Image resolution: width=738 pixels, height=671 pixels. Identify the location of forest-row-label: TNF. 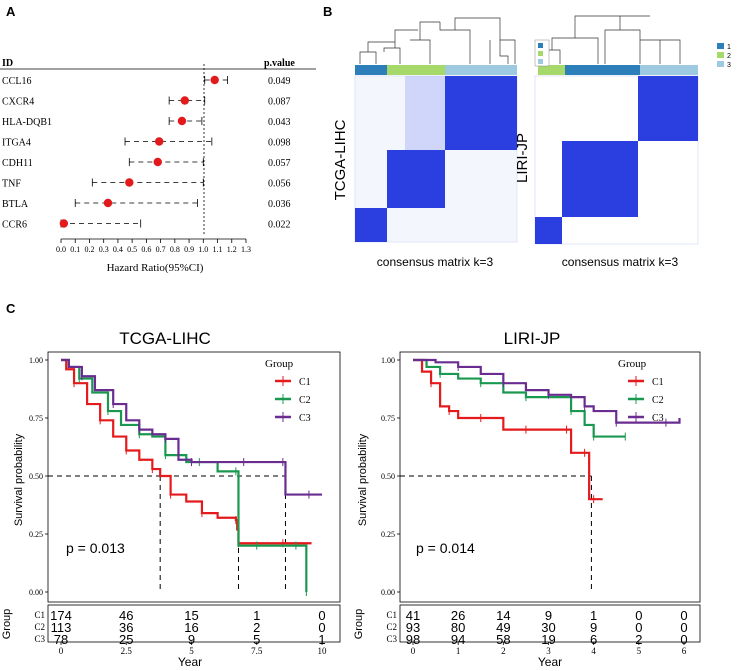
(11, 184).